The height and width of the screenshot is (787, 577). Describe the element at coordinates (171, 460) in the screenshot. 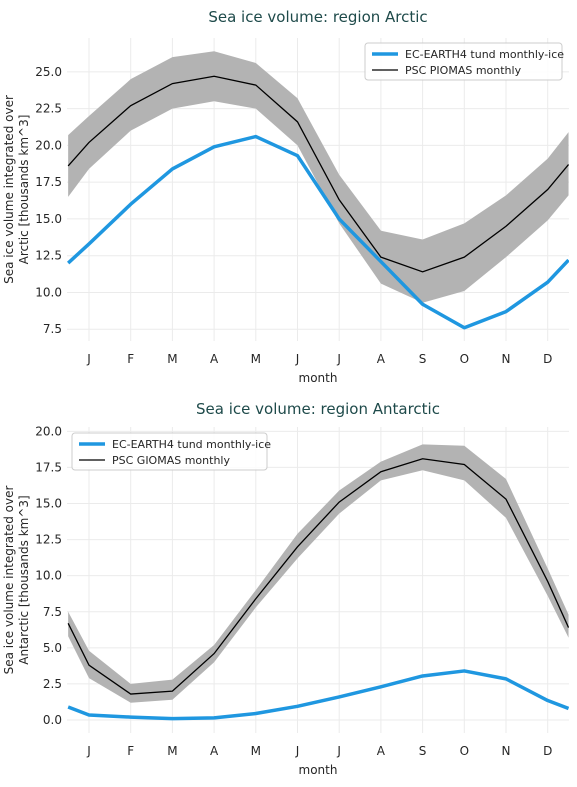

I see `legend-label-obs: PSC GIOMAS monthly` at that location.